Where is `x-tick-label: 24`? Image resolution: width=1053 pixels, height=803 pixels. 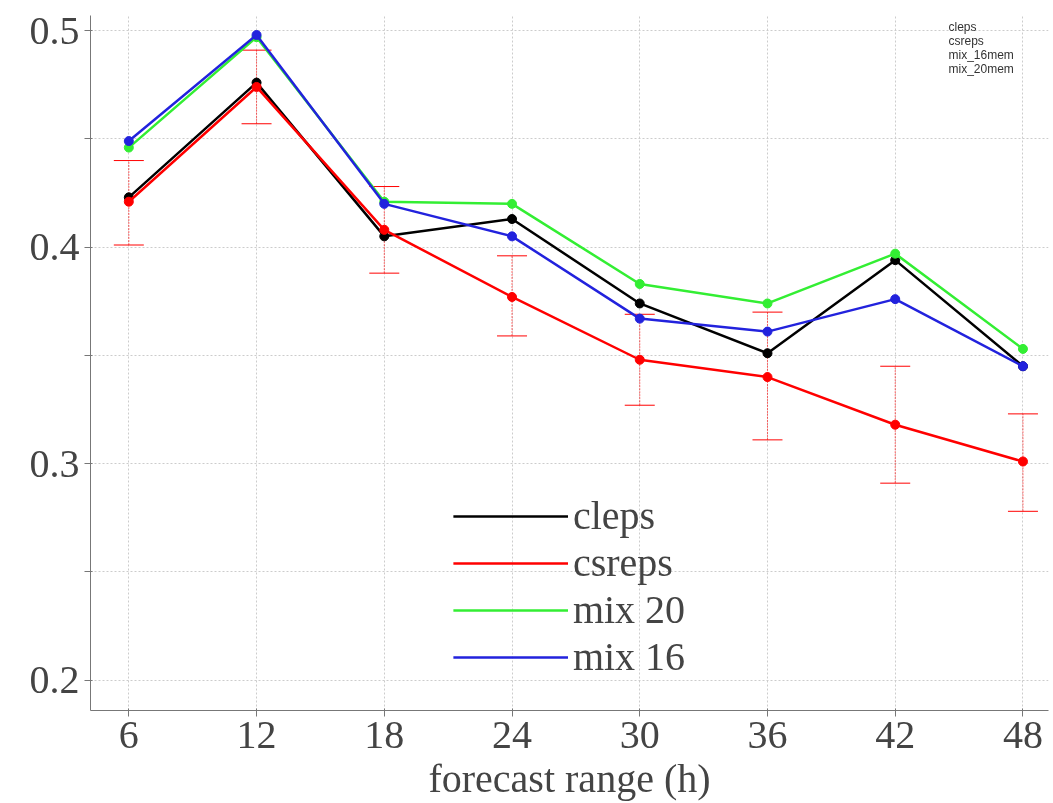 x-tick-label: 24 is located at coordinates (512, 734).